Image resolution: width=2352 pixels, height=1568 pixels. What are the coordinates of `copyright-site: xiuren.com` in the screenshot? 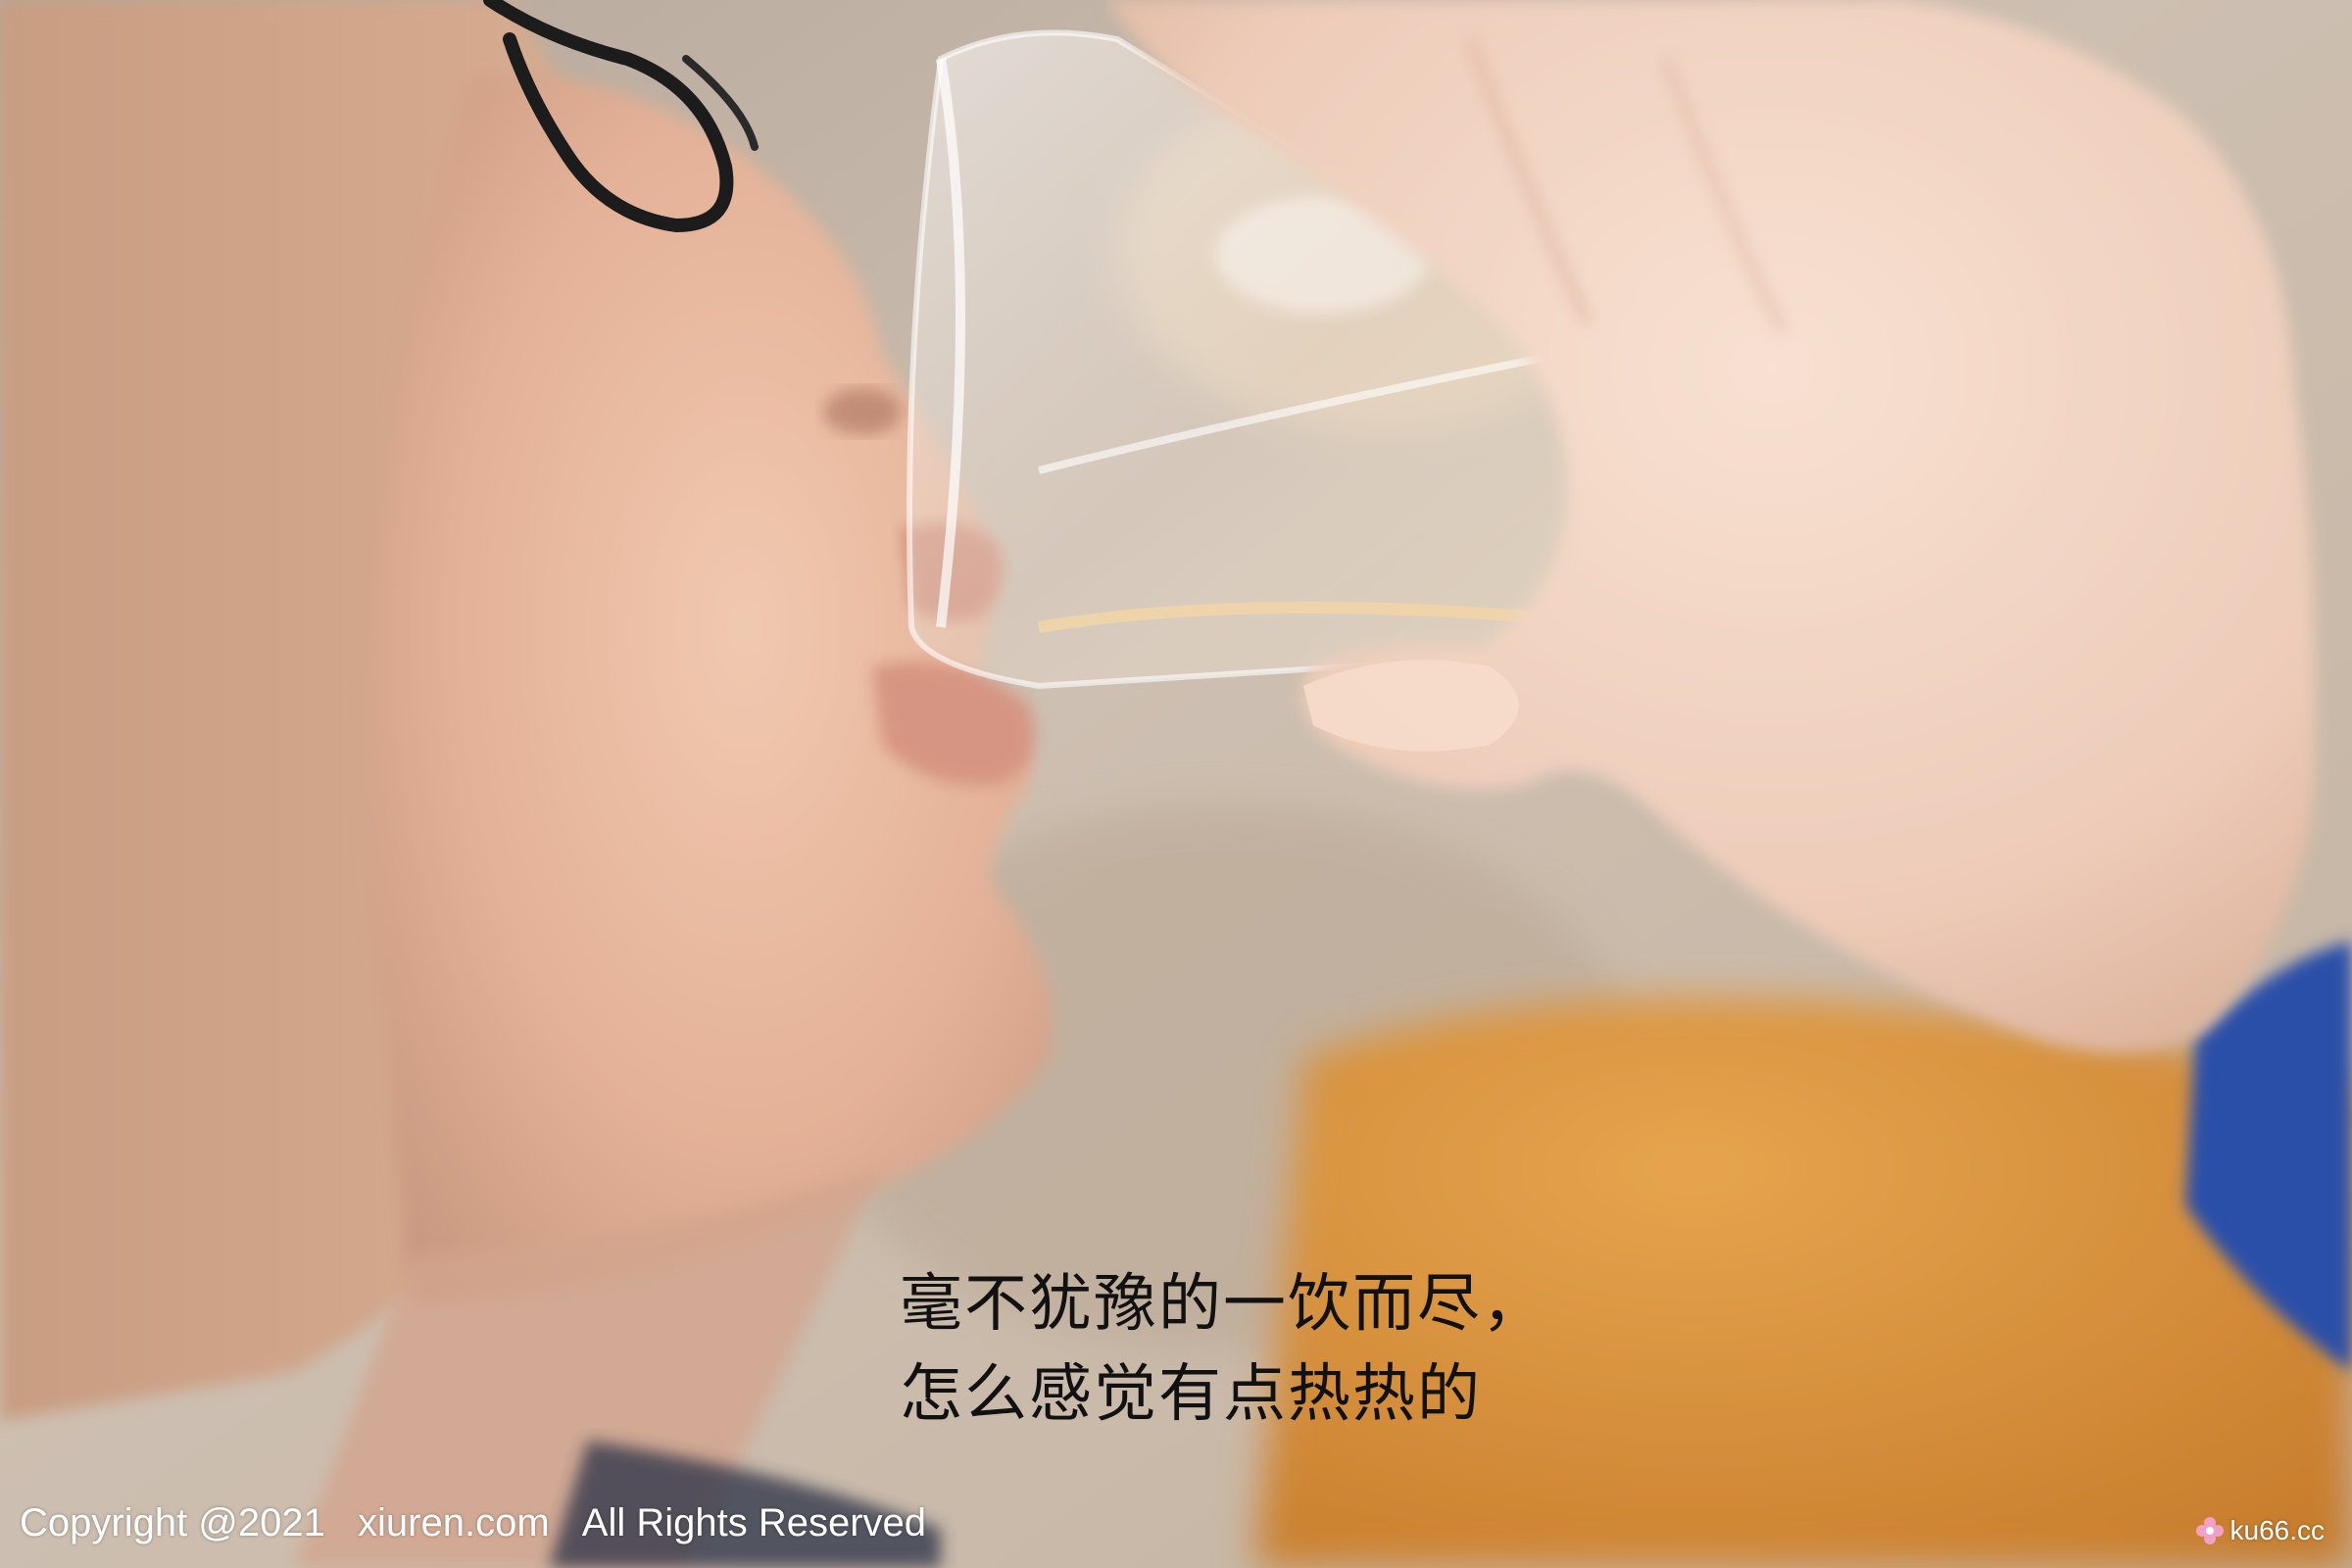 It's located at (454, 1522).